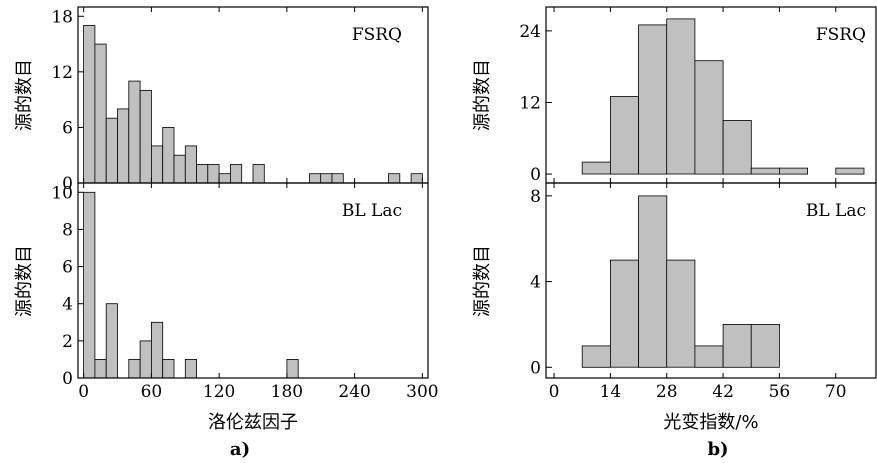 This screenshot has height=463, width=877. What do you see at coordinates (354, 392) in the screenshot?
I see `left-bottom-xtick-label: 240` at bounding box center [354, 392].